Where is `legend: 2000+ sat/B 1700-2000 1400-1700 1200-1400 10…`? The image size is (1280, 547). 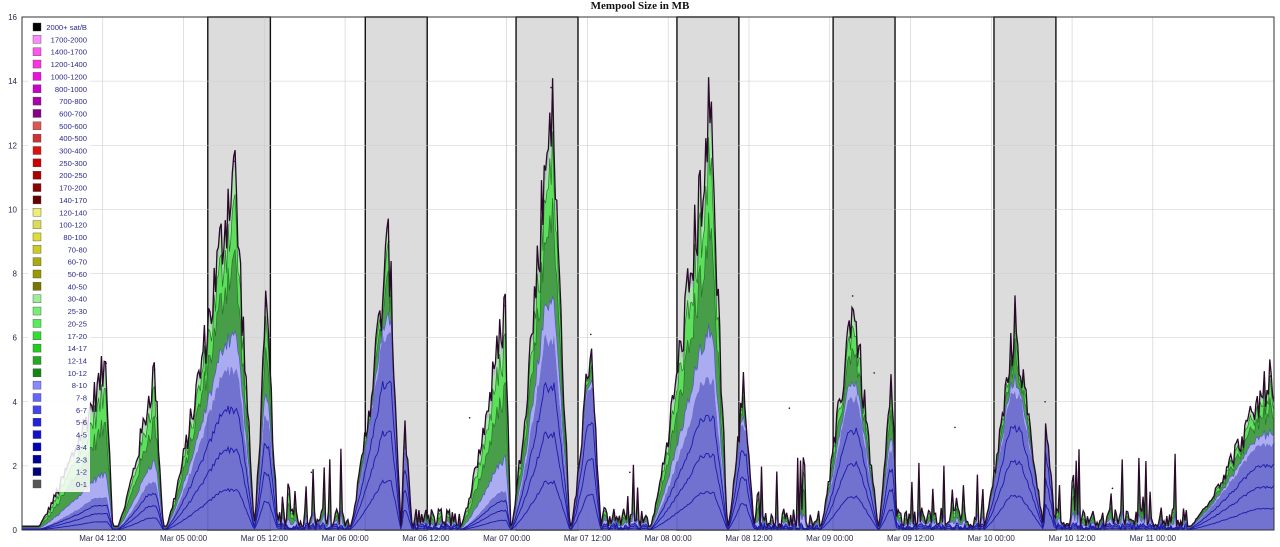 legend: 2000+ sat/B 1700-2000 1400-1700 1200-1400 10… is located at coordinates (59, 255).